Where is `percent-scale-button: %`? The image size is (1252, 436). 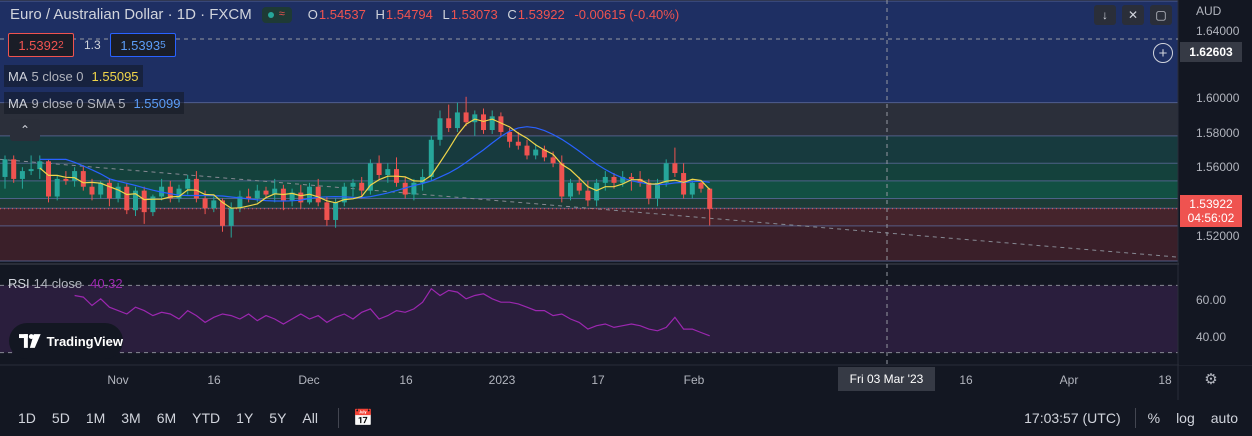
percent-scale-button: % is located at coordinates (1154, 418).